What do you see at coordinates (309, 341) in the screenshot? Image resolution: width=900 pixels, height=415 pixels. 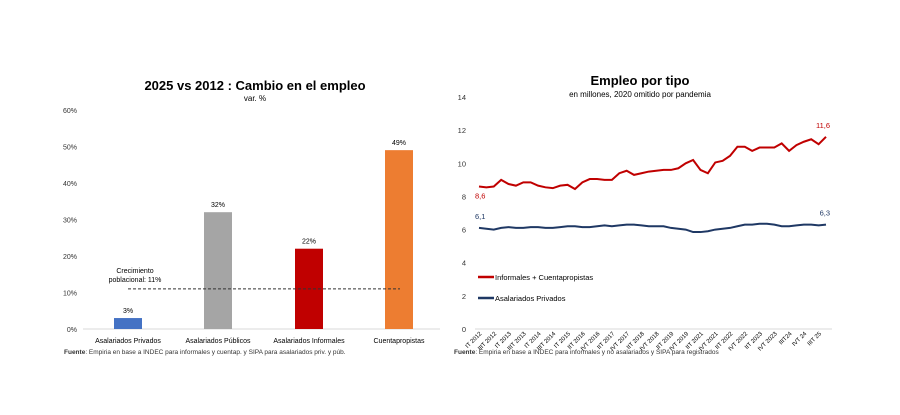 I see `x-category-label: Asalariados Informales` at bounding box center [309, 341].